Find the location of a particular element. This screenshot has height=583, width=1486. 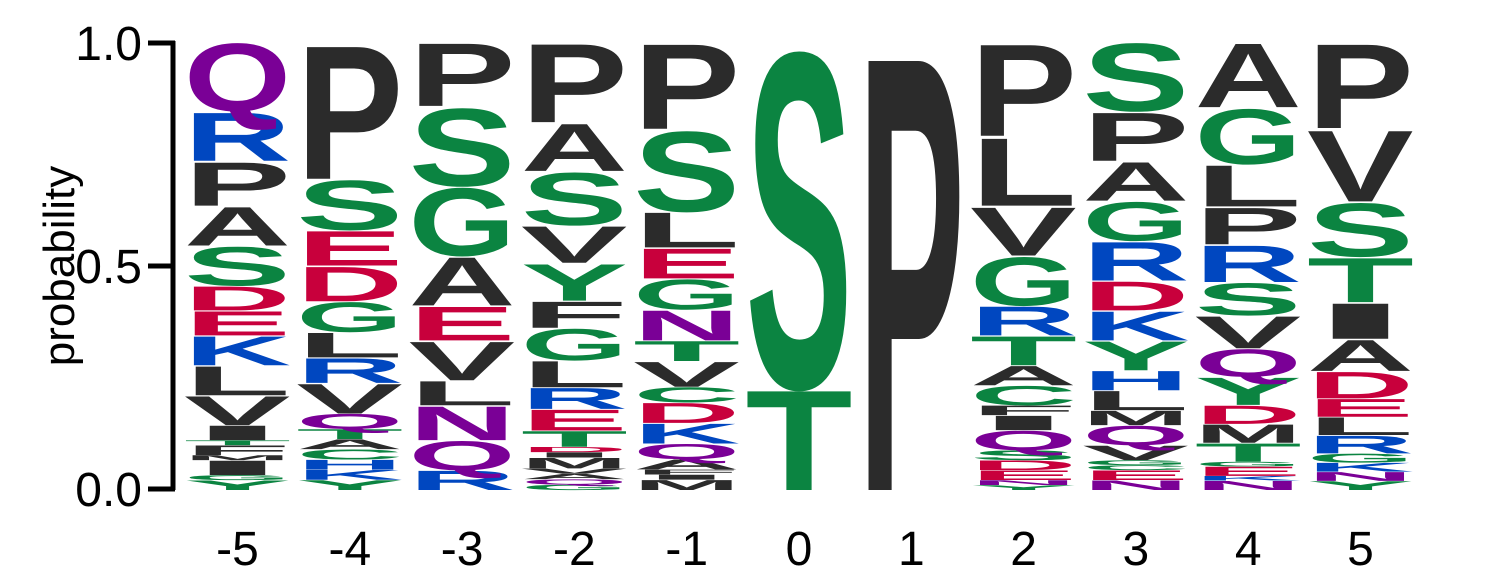

logo-column-1: P is located at coordinates (911, 291).